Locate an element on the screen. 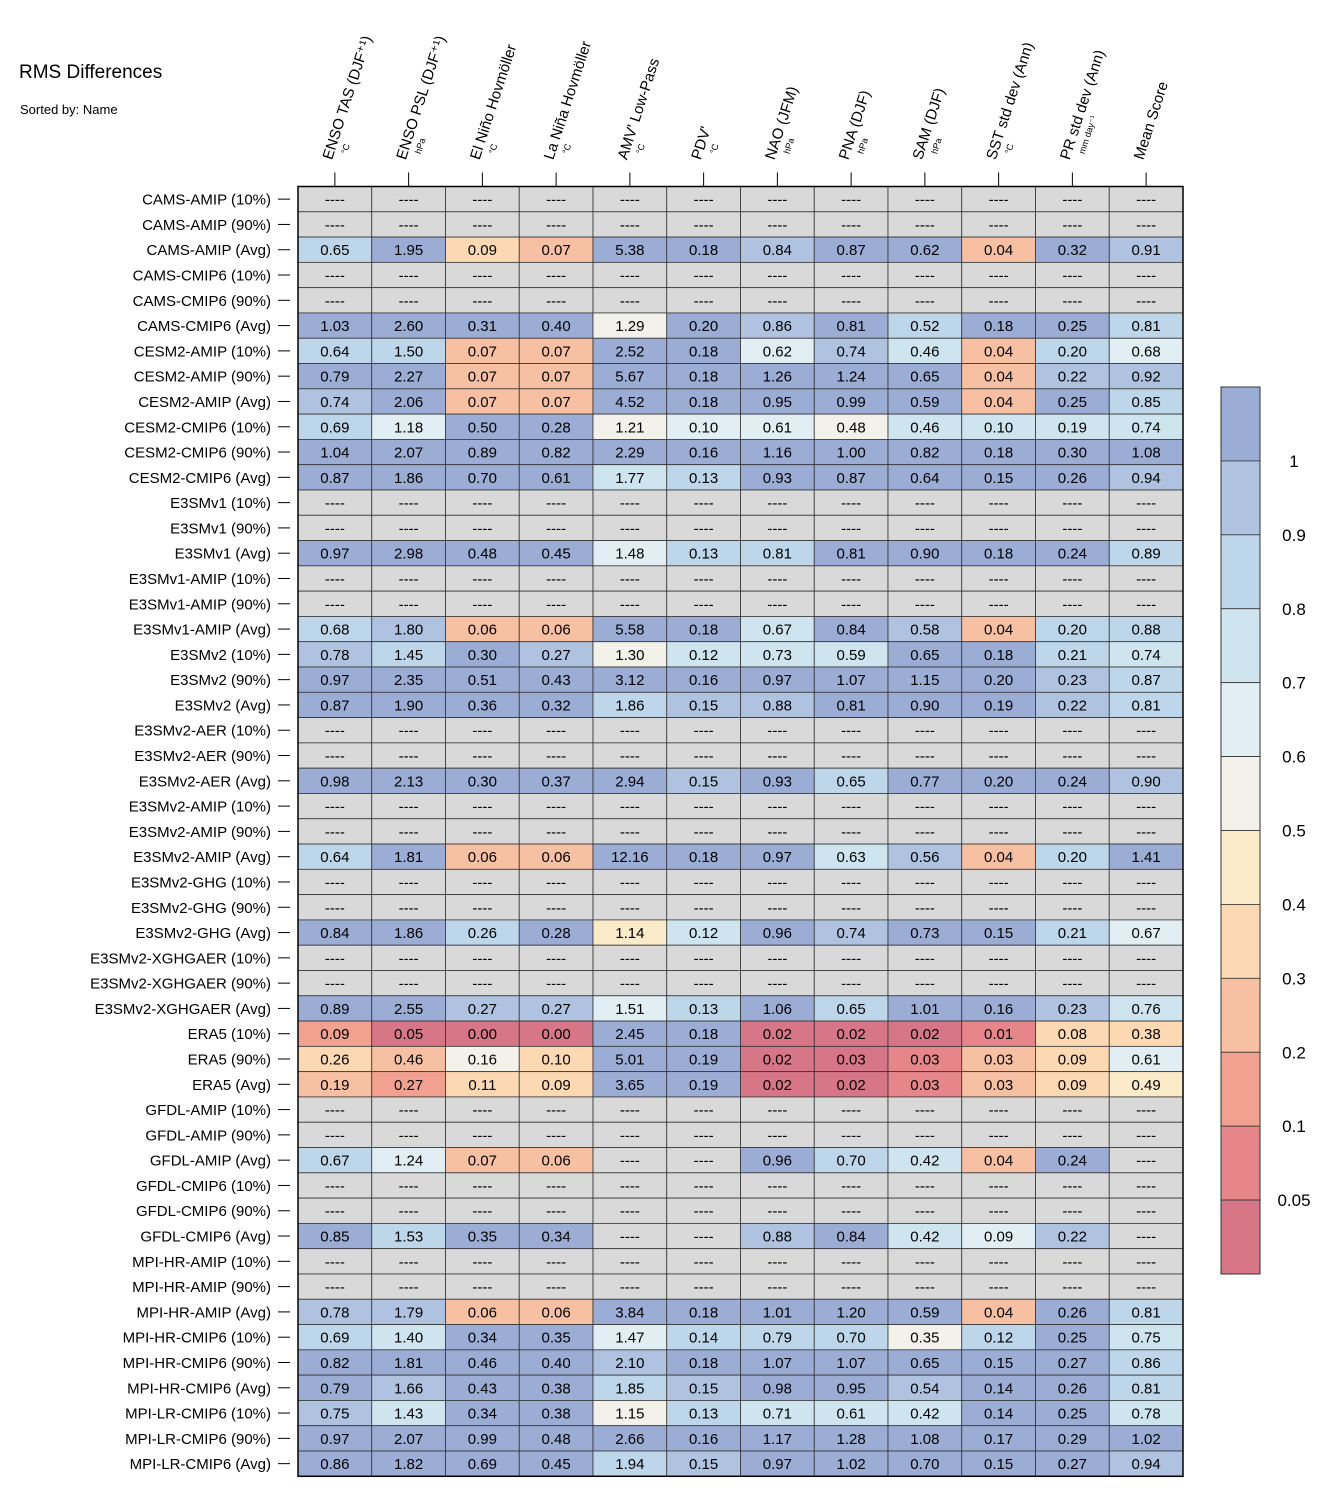 This screenshot has height=1498, width=1333. cell-value: 0.81 is located at coordinates (1146, 705).